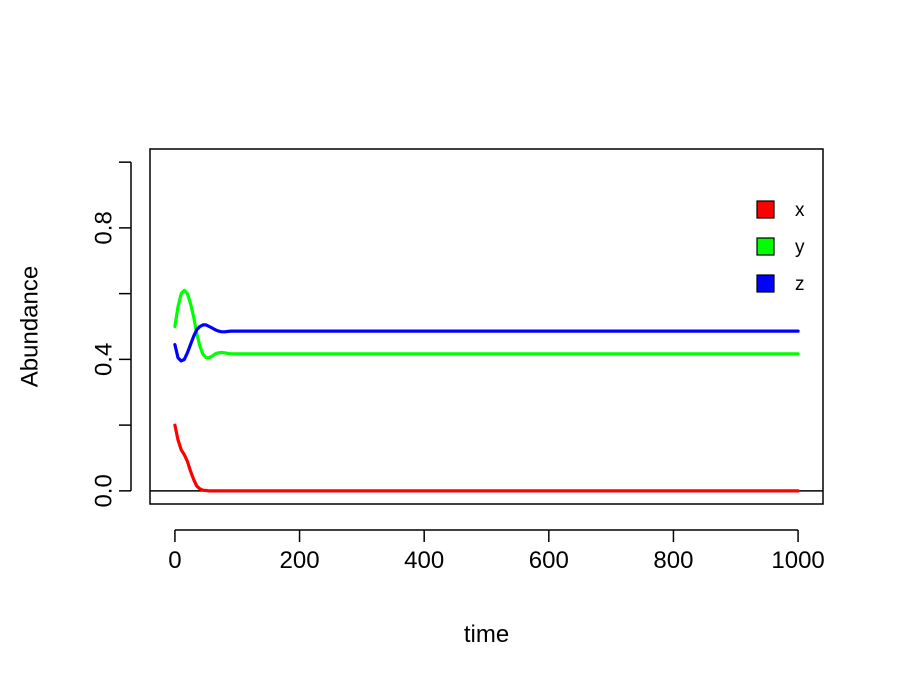  What do you see at coordinates (765, 209) in the screenshot?
I see `legend-swatch-x` at bounding box center [765, 209].